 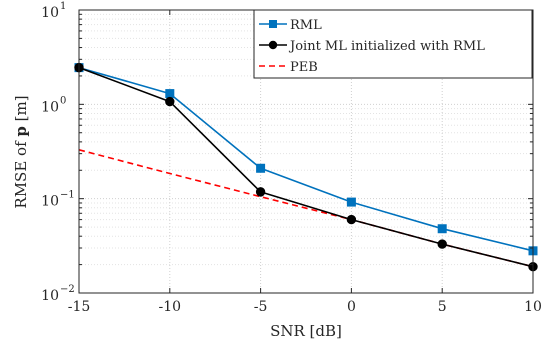 What do you see at coordinates (21, 110) in the screenshot?
I see `y-axis-label-suffix: [m]` at bounding box center [21, 110].